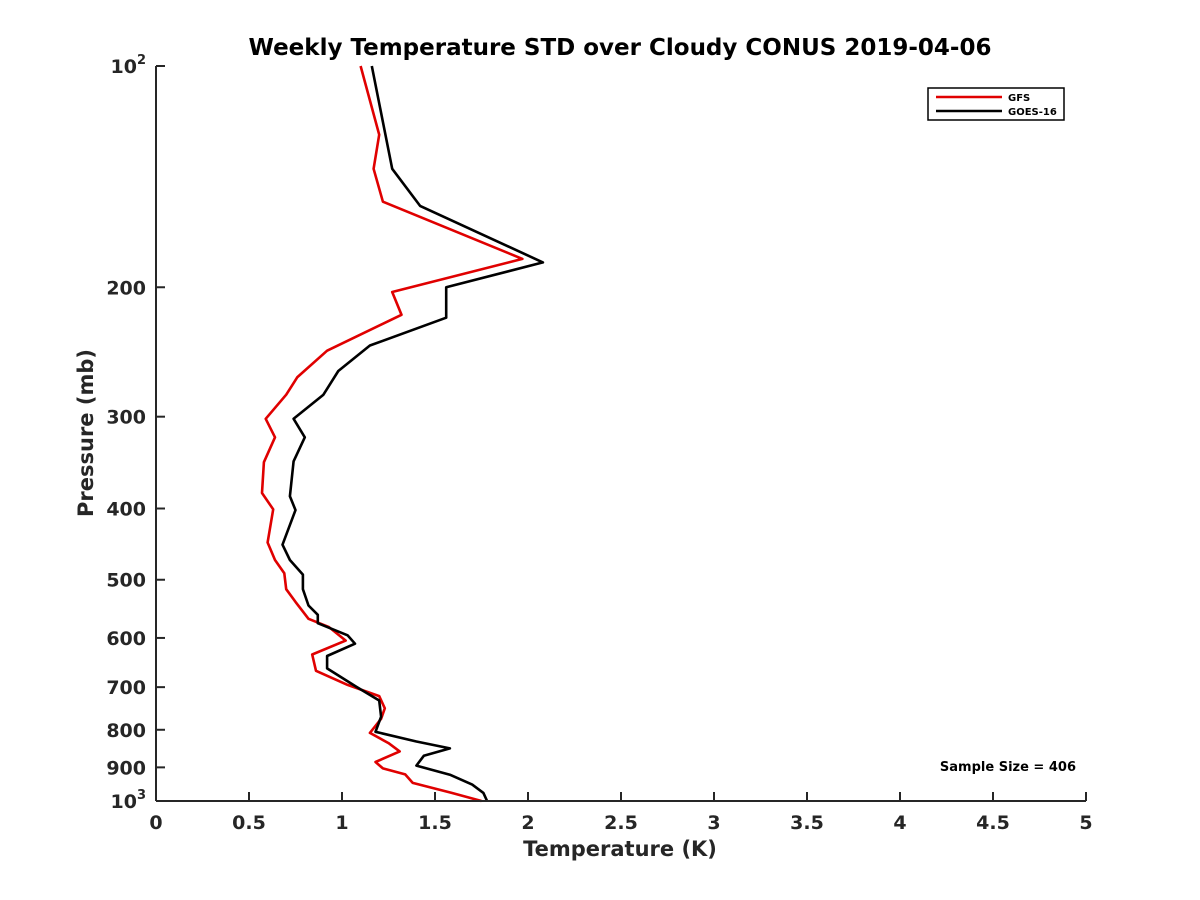 This screenshot has width=1200, height=900. I want to click on x-tick-label: 2.5, so click(621, 823).